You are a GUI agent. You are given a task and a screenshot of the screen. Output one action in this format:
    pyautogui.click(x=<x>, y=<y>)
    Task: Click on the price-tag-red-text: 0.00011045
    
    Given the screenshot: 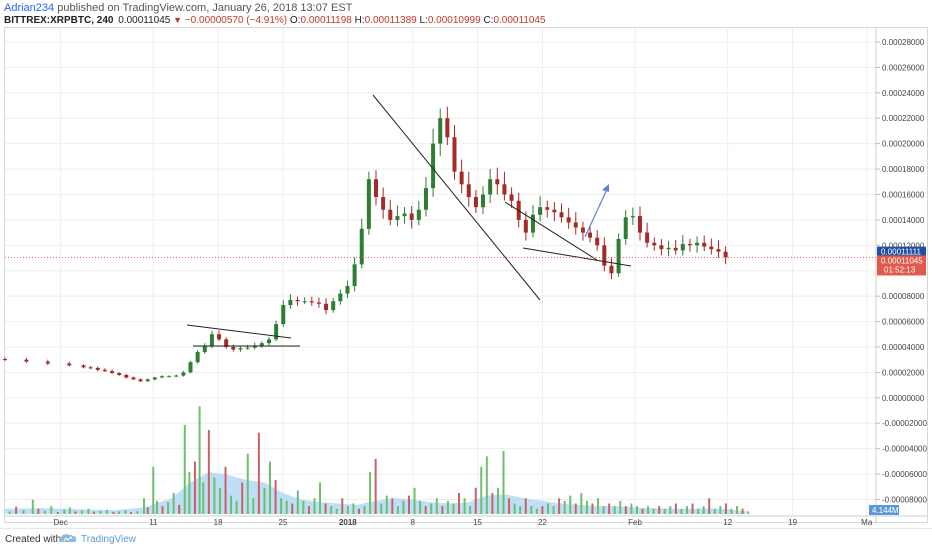 What is the action you would take?
    pyautogui.click(x=902, y=260)
    